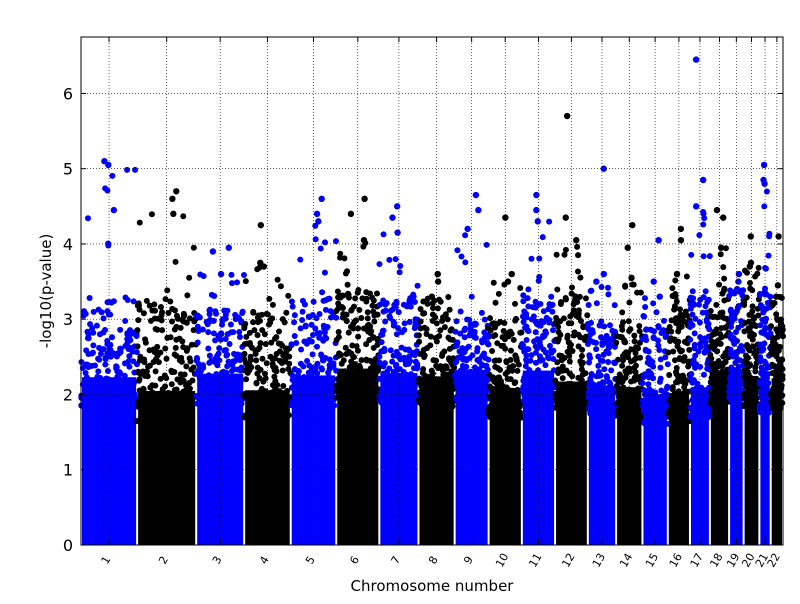 This screenshot has width=800, height=604. I want to click on y-tick-label: 4, so click(68, 244).